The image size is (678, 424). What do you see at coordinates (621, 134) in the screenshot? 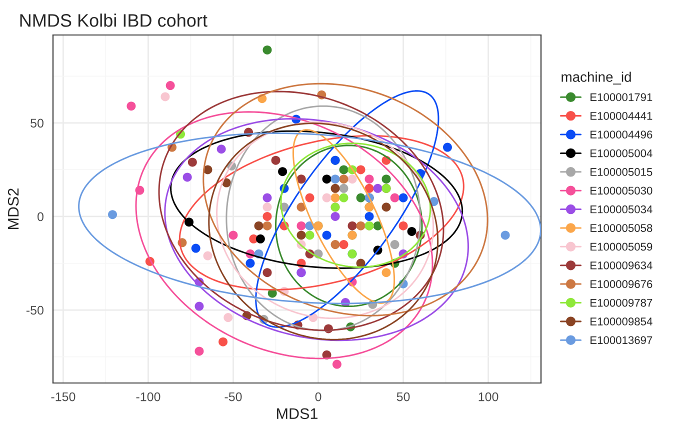
I see `legend-label: E100004496` at bounding box center [621, 134].